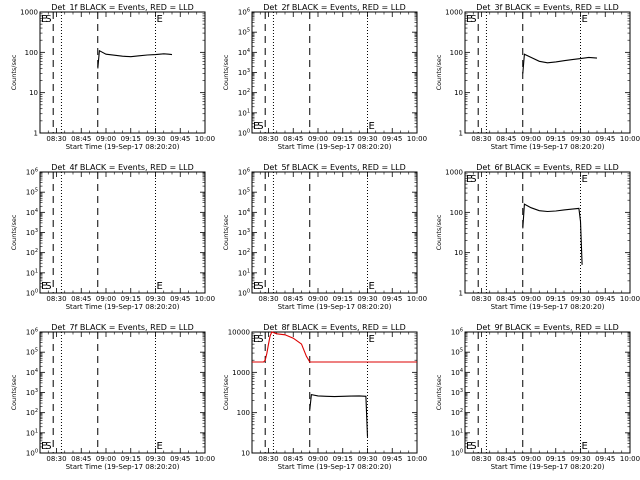  Describe the element at coordinates (122, 327) in the screenshot. I see `panel-title: Det_7f BLACK = Events, RED = LLD` at that location.